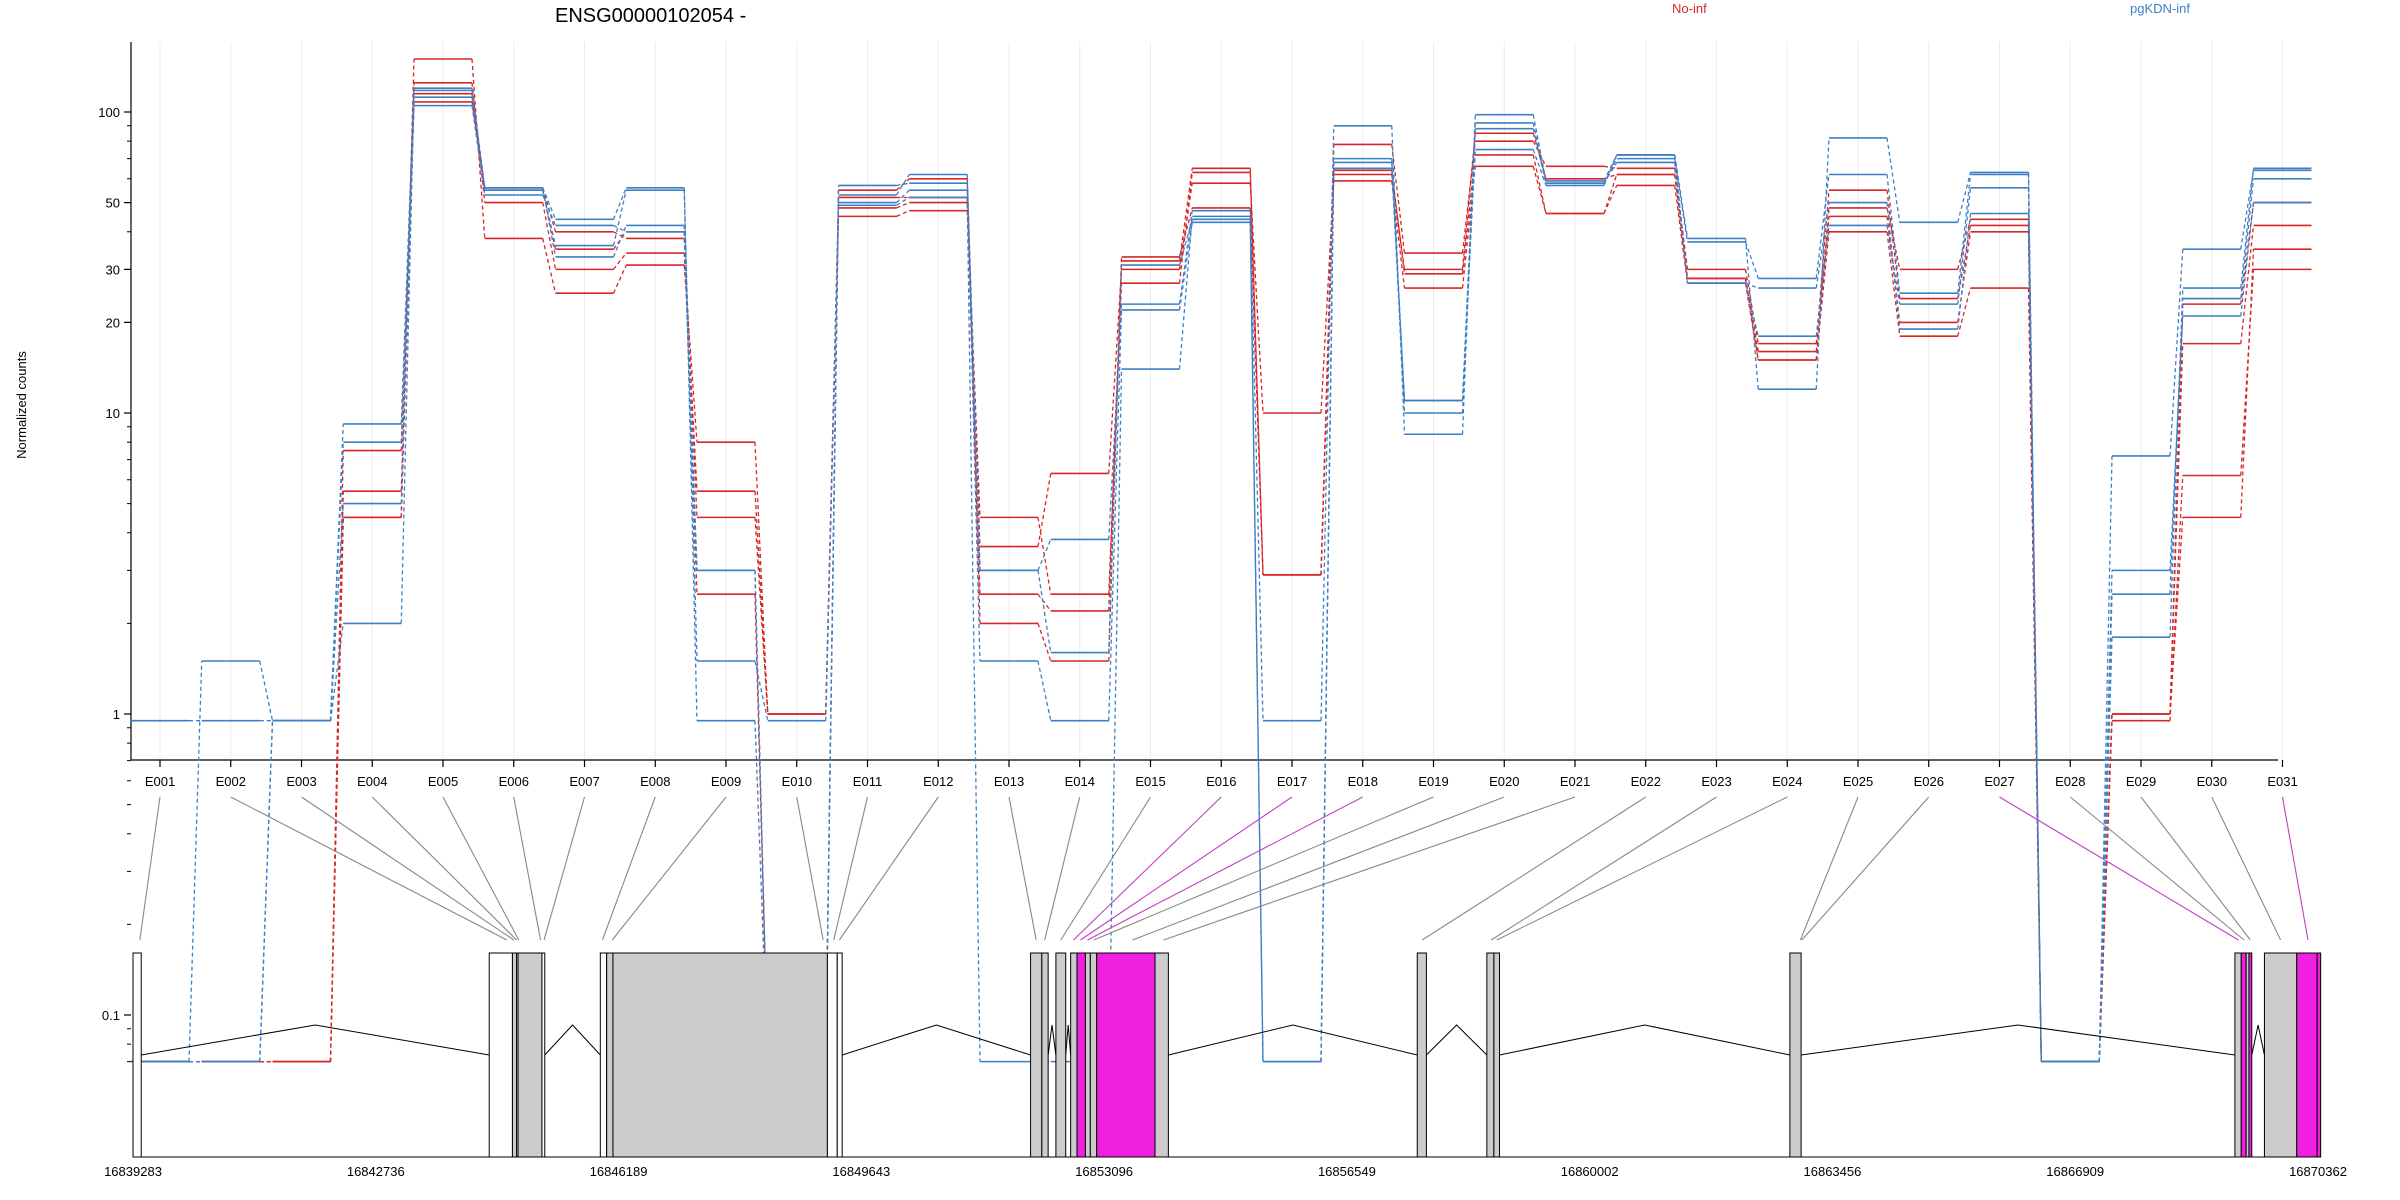 The height and width of the screenshot is (1200, 2400). I want to click on x-tick-label: E020, so click(1504, 781).